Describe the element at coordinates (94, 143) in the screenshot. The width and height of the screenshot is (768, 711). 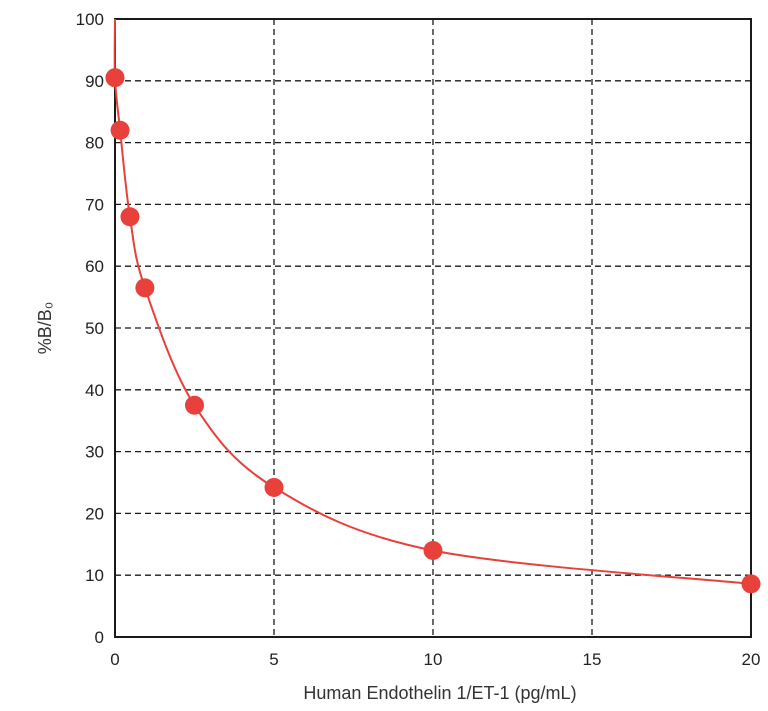
I see `y-tick-label: 80` at that location.